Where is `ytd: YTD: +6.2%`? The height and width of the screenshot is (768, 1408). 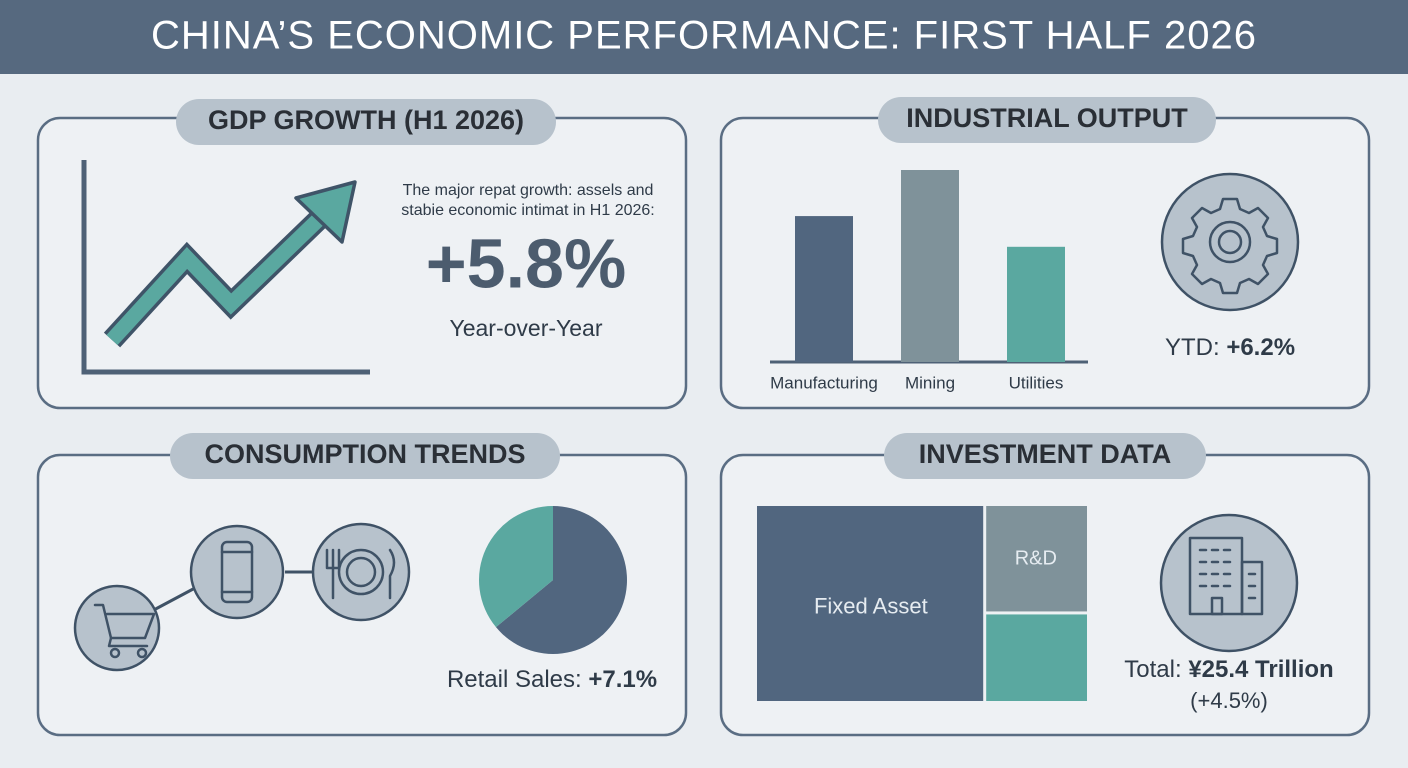 ytd: YTD: +6.2% is located at coordinates (1230, 347).